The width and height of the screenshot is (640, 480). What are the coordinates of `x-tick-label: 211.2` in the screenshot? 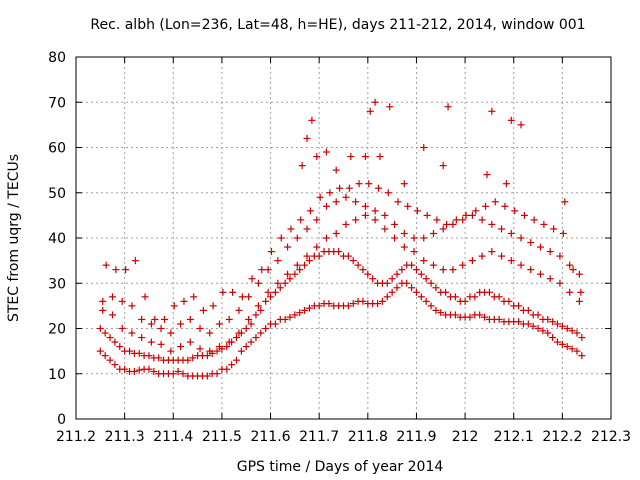 It's located at (76, 437).